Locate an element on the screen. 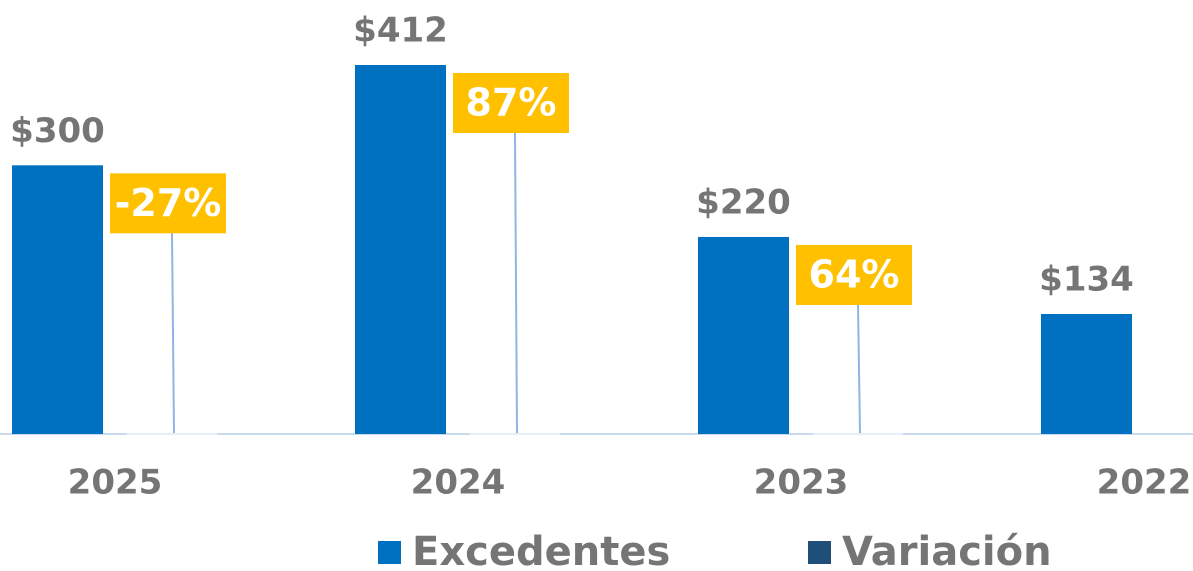 The height and width of the screenshot is (571, 1193). x-tick-label: 2024 is located at coordinates (458, 483).